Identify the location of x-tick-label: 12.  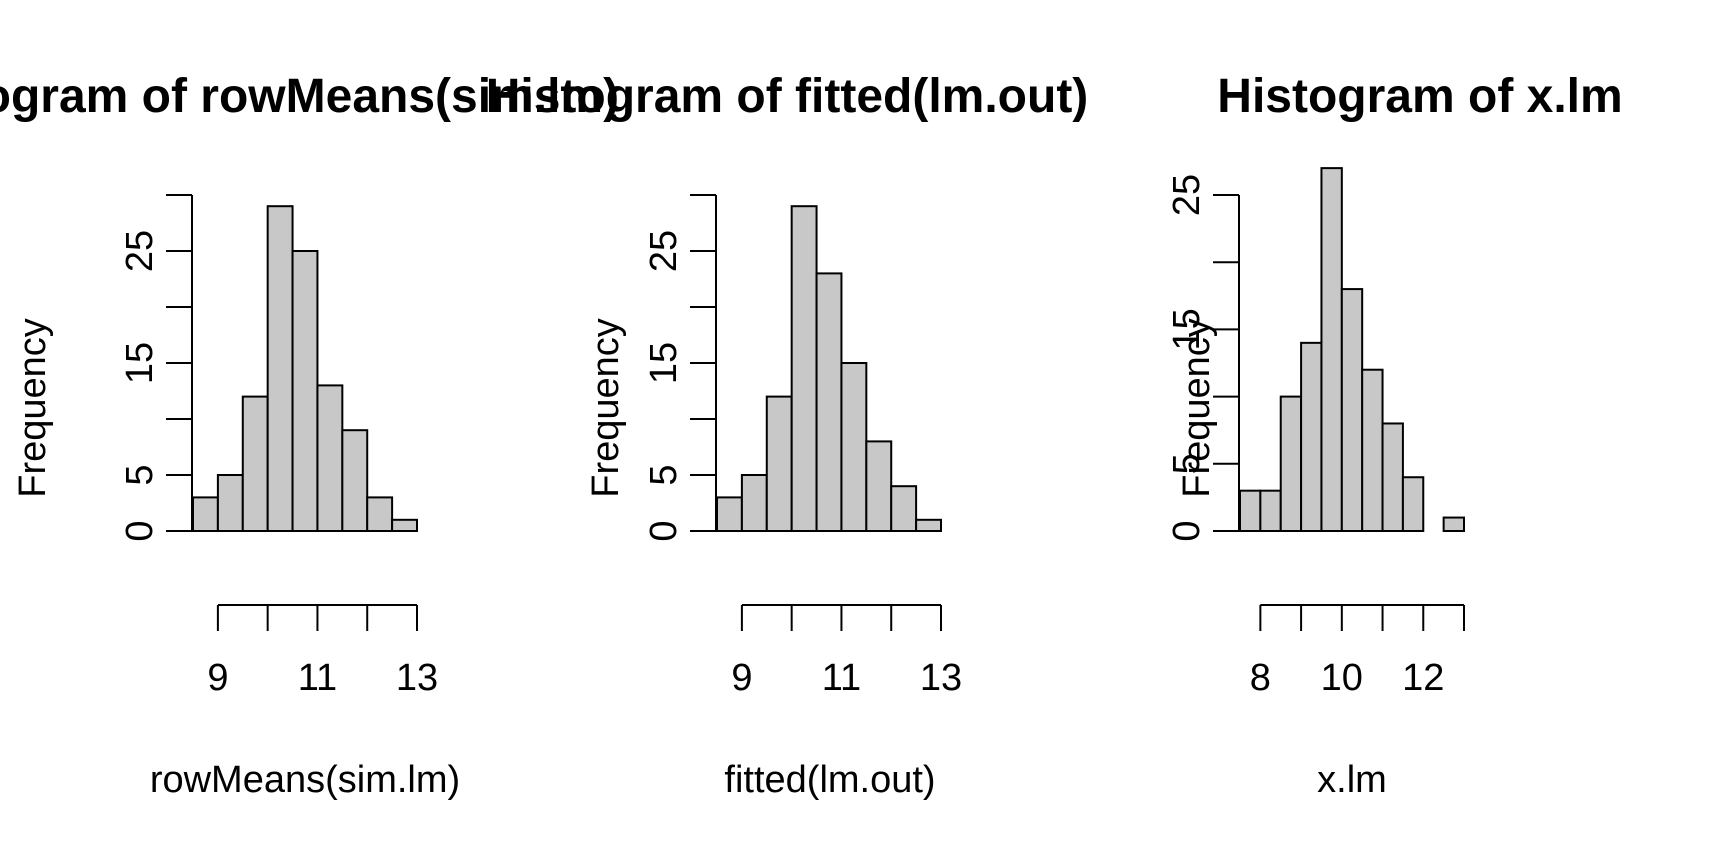
(1423, 678).